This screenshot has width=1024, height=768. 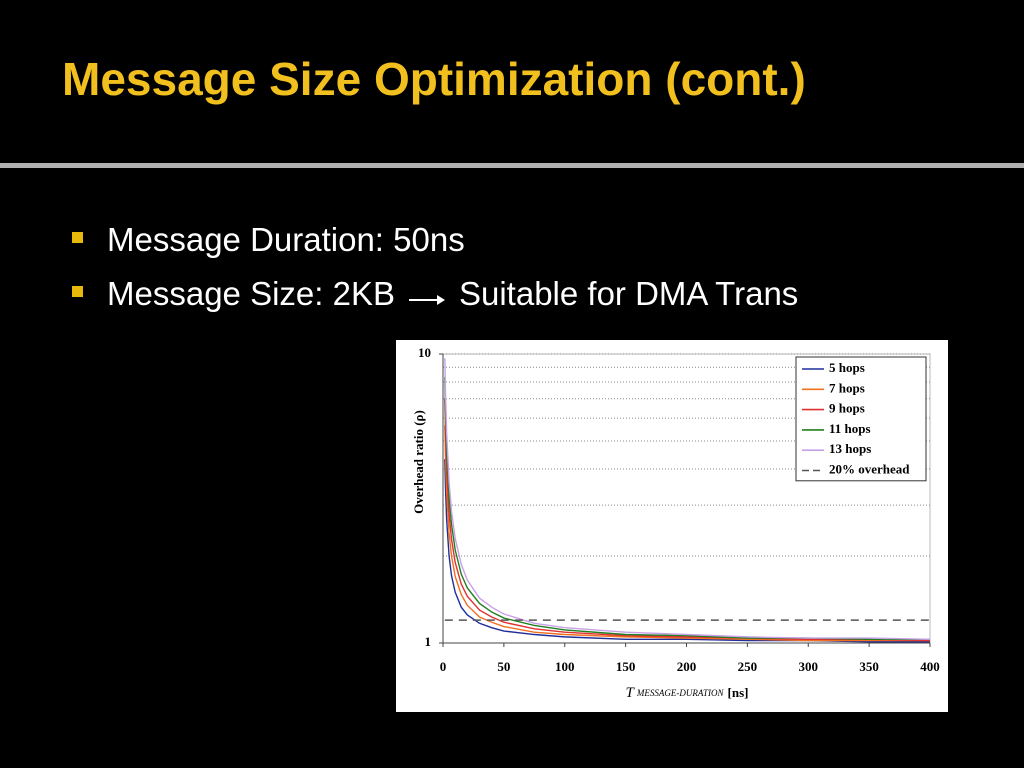 What do you see at coordinates (847, 408) in the screenshot?
I see `legend-label: 9 hops` at bounding box center [847, 408].